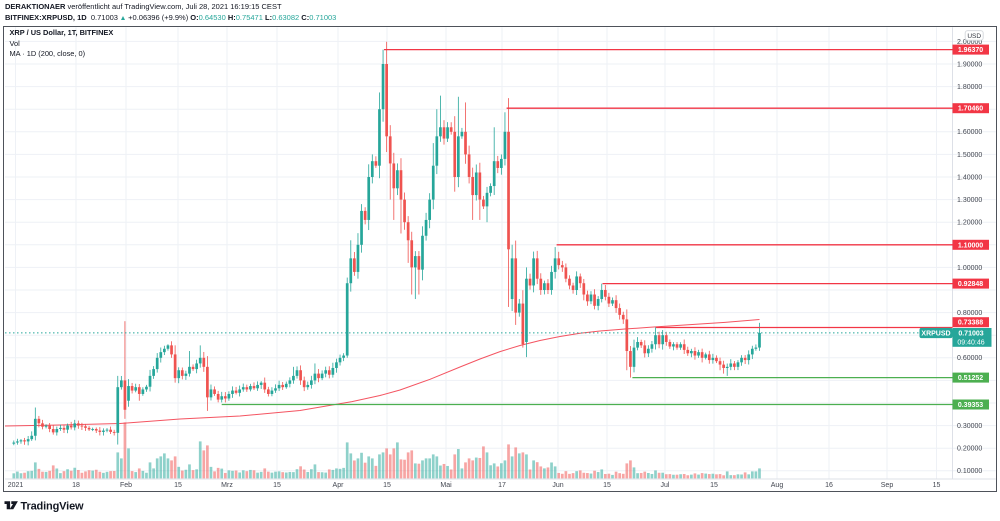 This screenshot has width=1000, height=521. I want to click on svg-text: 2.00000, so click(969, 42).